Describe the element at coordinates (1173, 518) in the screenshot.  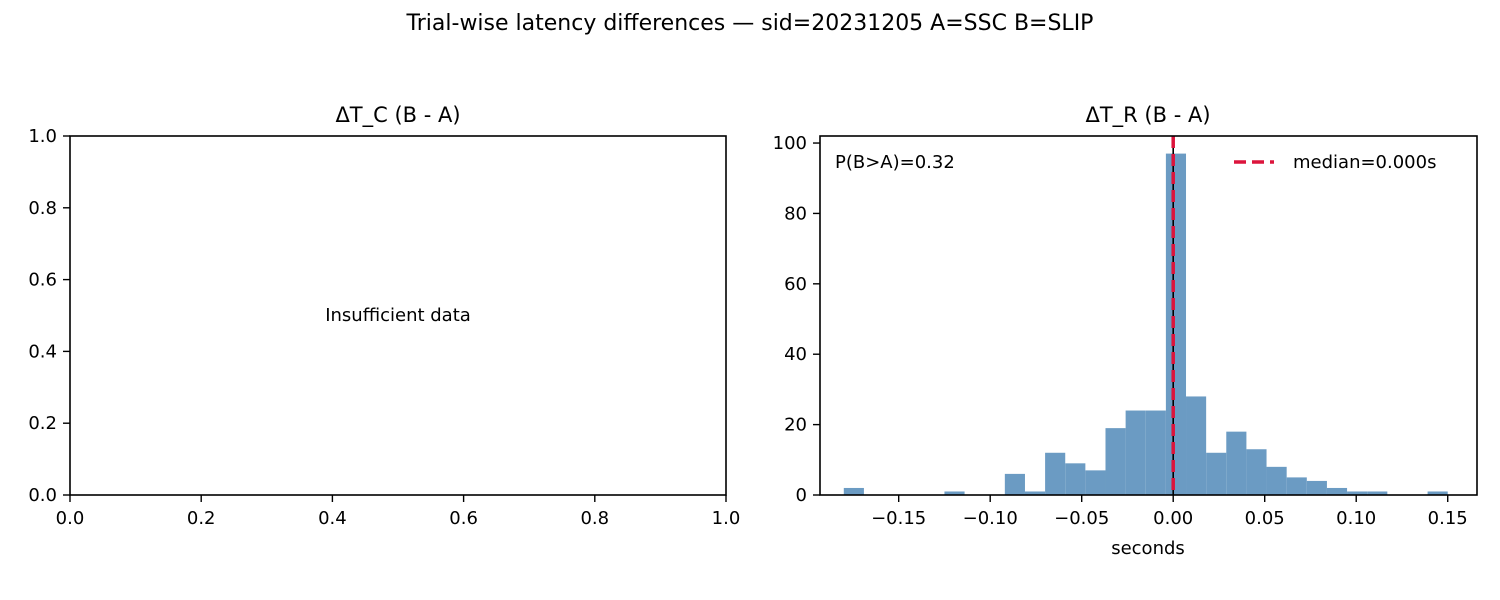
I see `x-tick-label: 0.00` at that location.